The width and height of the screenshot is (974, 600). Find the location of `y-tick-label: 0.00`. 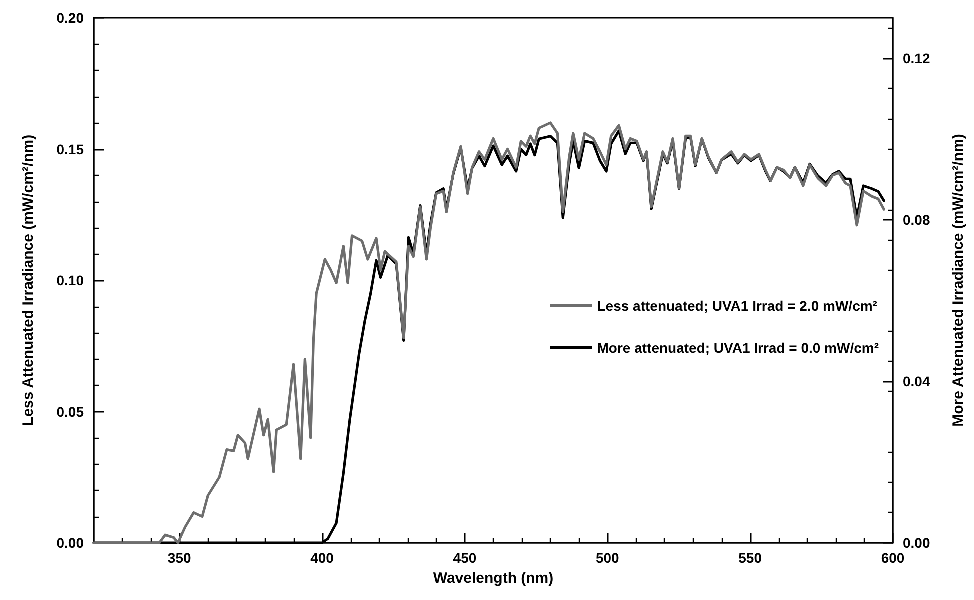

y-tick-label: 0.00 is located at coordinates (70, 543).